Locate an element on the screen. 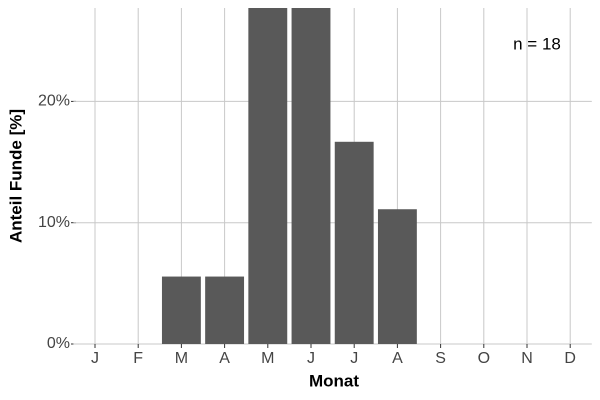  y-tick-label: 10% is located at coordinates (54, 222).